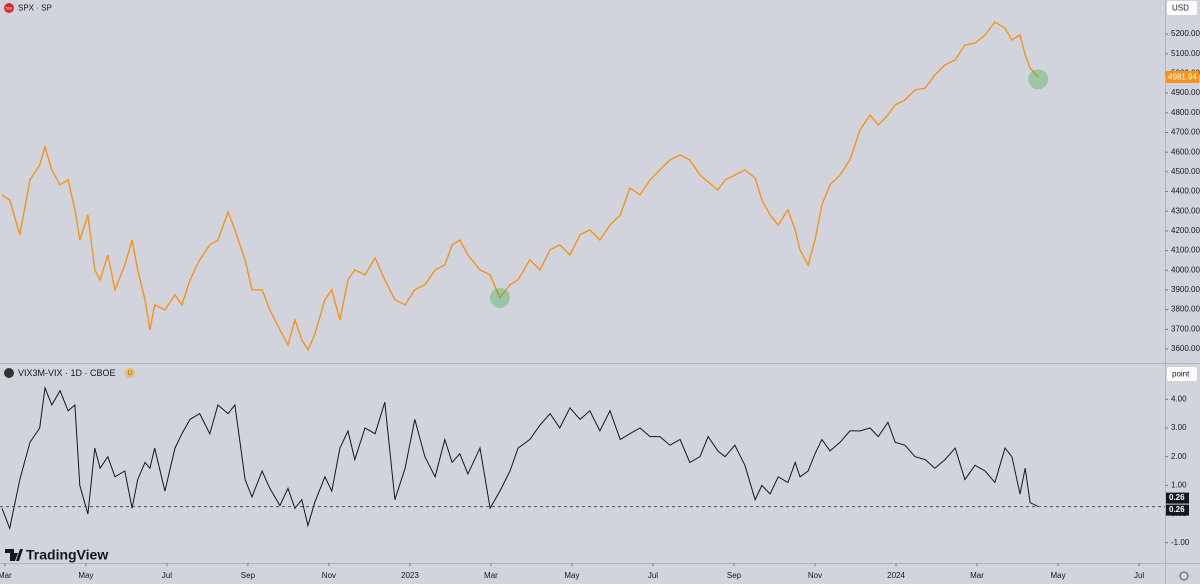 Image resolution: width=1200 pixels, height=584 pixels. Describe the element at coordinates (1185, 230) in the screenshot. I see `y-tick-label: 4200.00` at that location.